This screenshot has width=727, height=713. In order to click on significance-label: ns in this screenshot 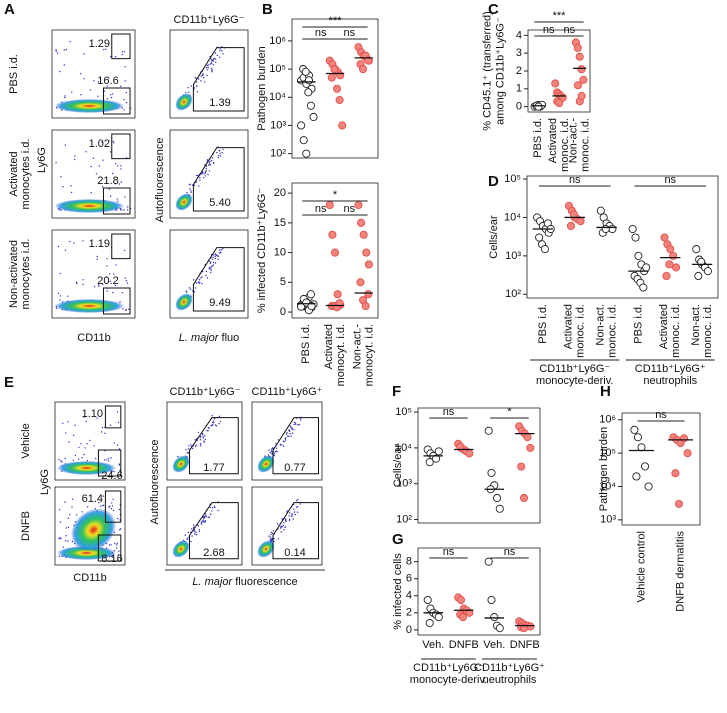, I will do `click(321, 209)`.